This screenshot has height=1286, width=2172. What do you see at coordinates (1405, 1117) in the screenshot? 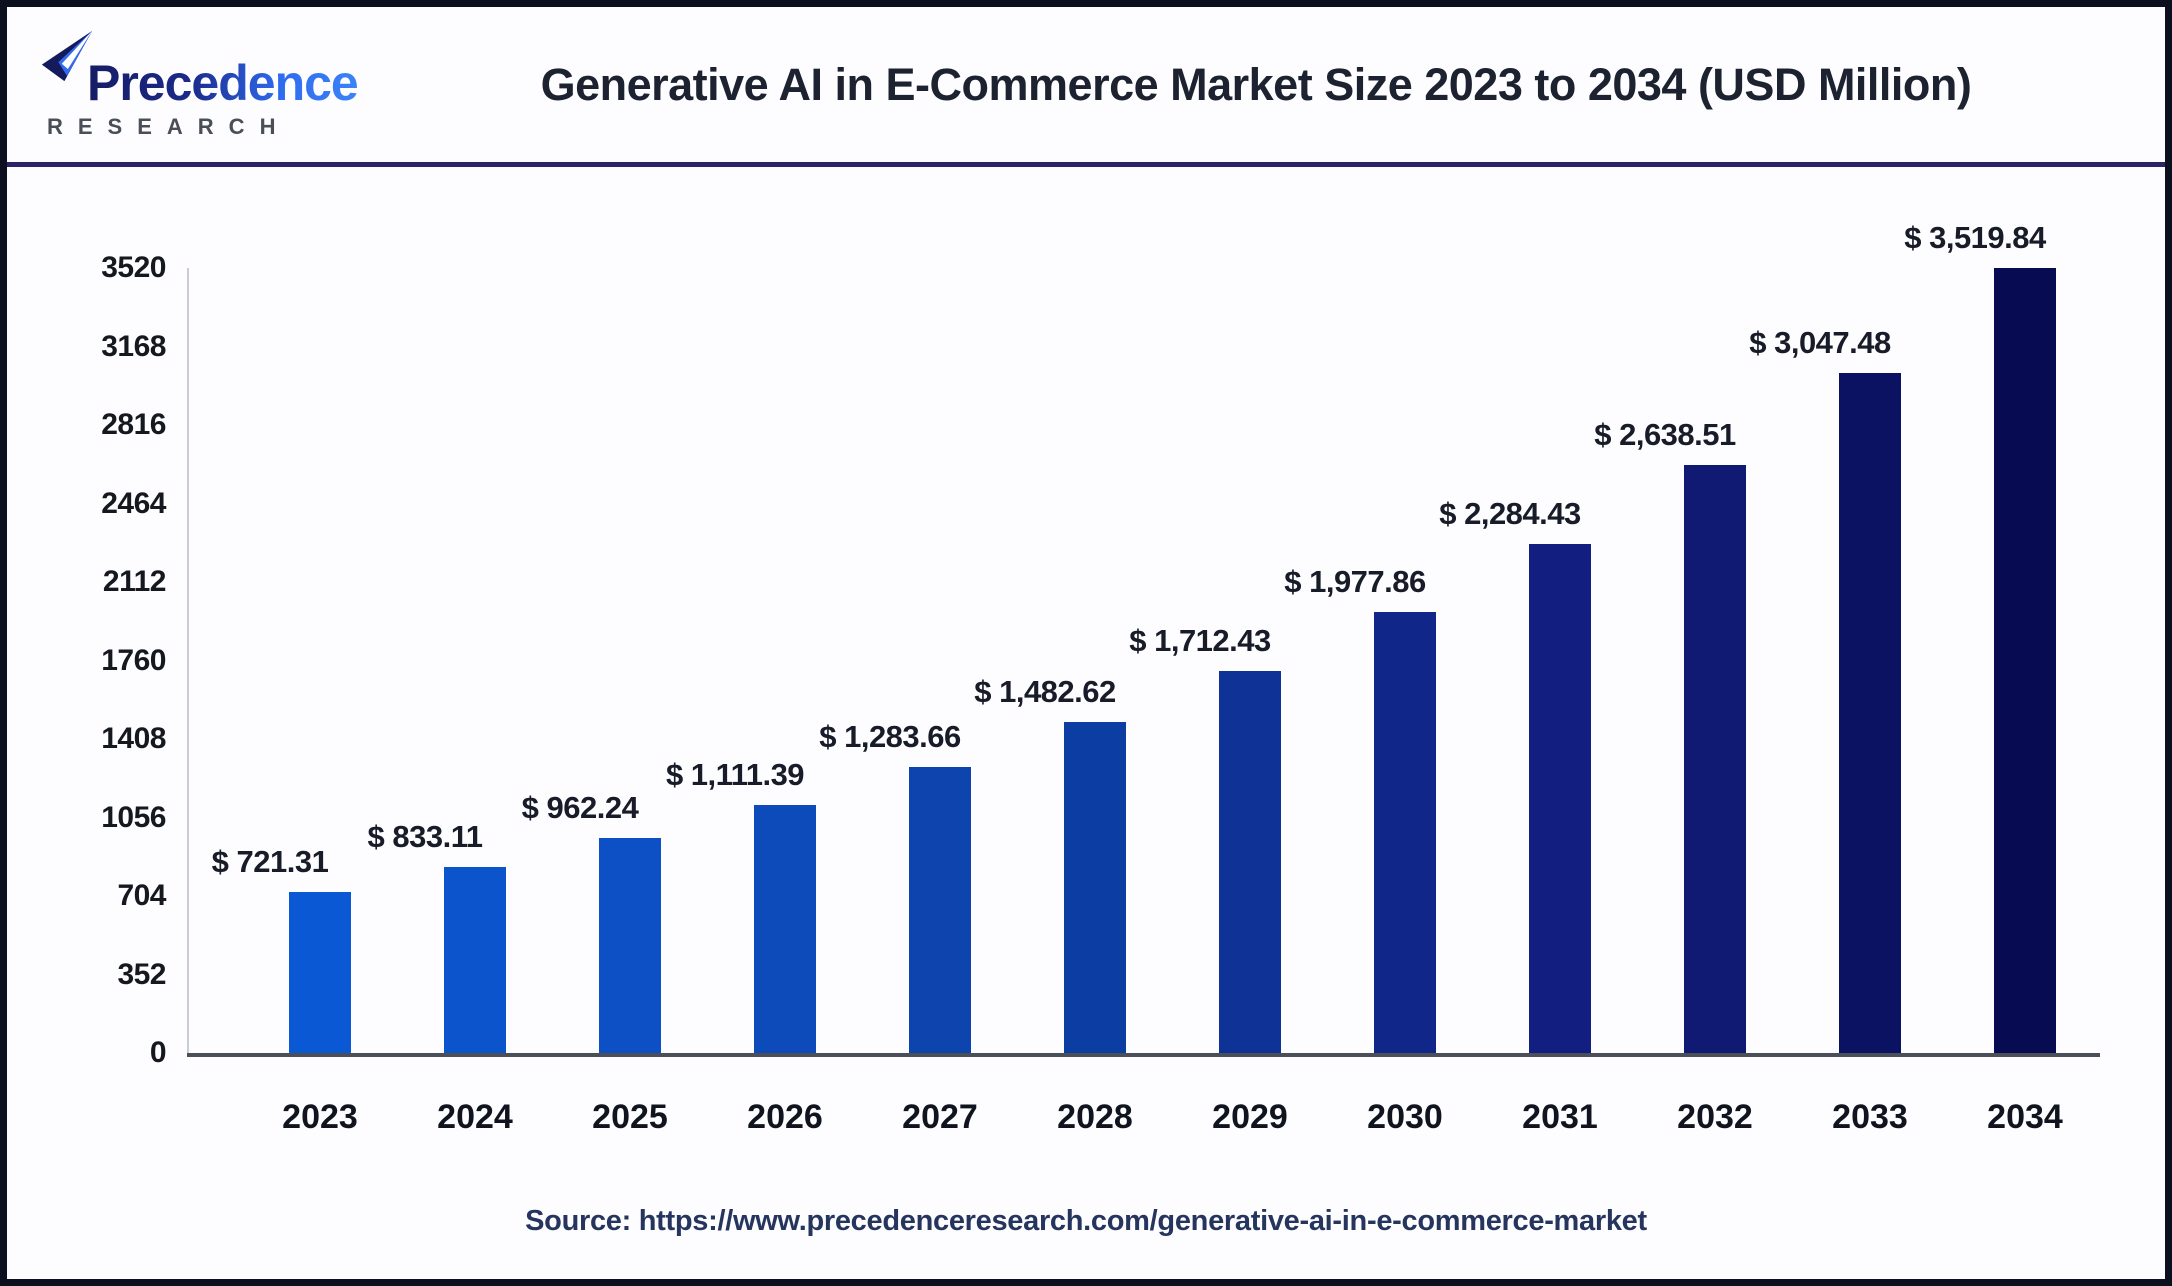
I see `x-tick-label: 2030` at bounding box center [1405, 1117].